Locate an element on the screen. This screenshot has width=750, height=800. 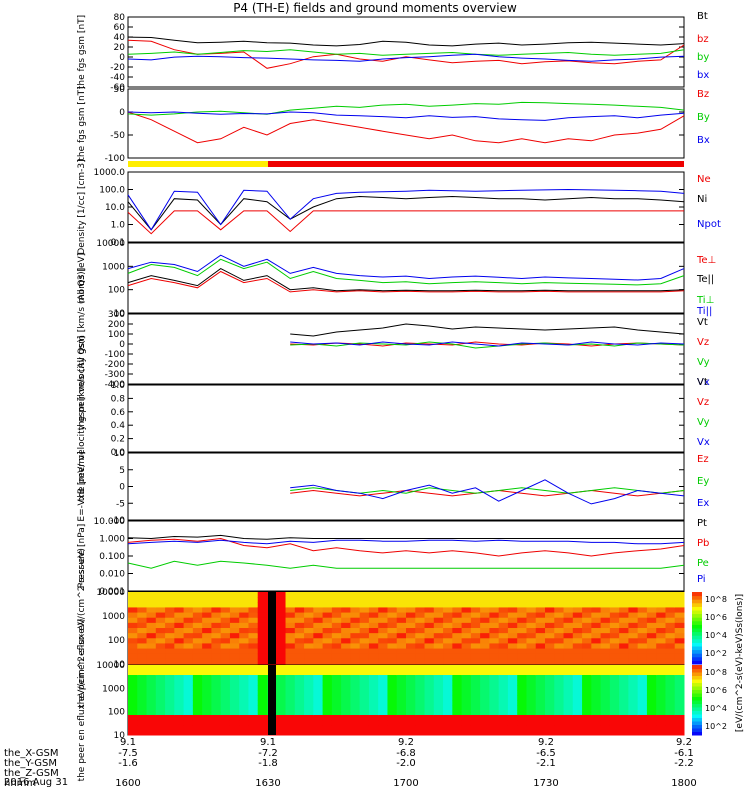
y-axis-label: the peir en eflux eV/(cm^2-s-sr-eV) is located at coordinates (82, 628).